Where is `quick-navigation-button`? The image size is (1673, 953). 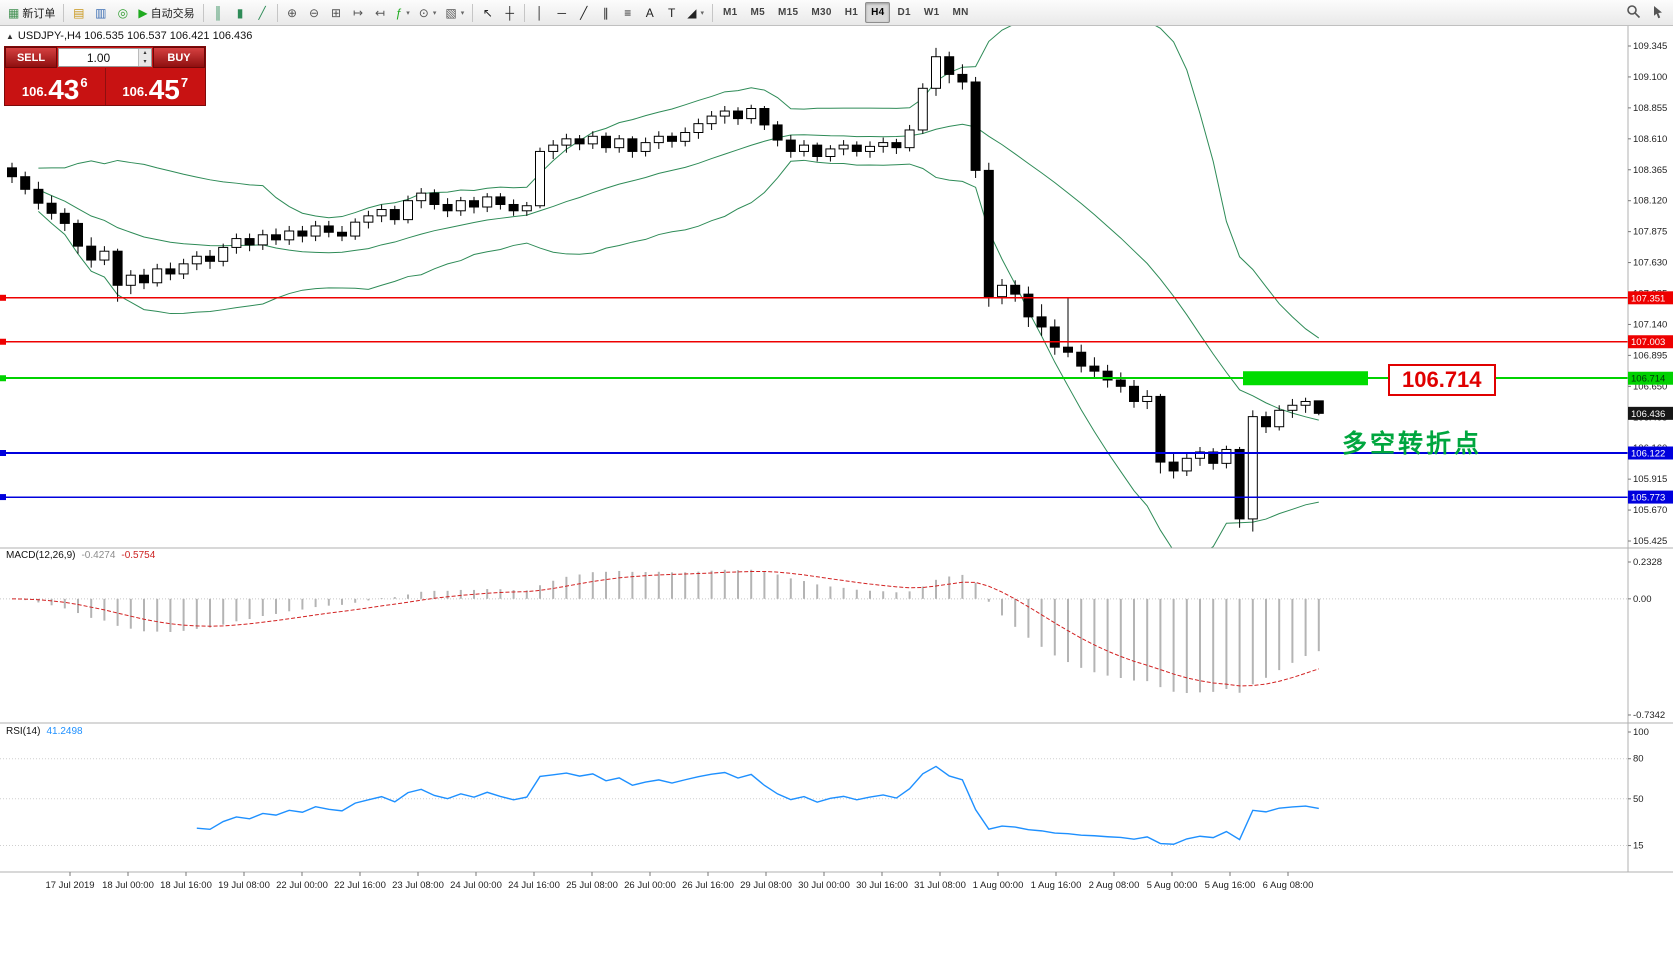
quick-navigation-button is located at coordinates (1658, 12).